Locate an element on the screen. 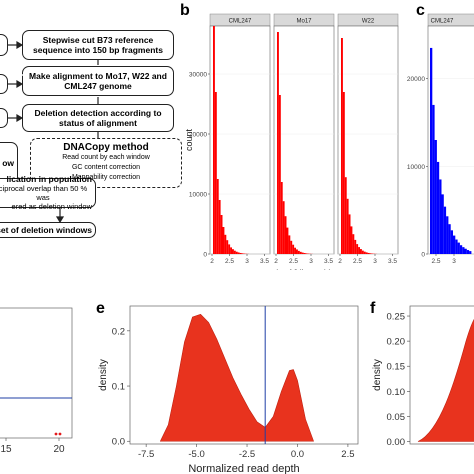 The height and width of the screenshot is (474, 474). chart-b-ytick: 20000 is located at coordinates (198, 135).